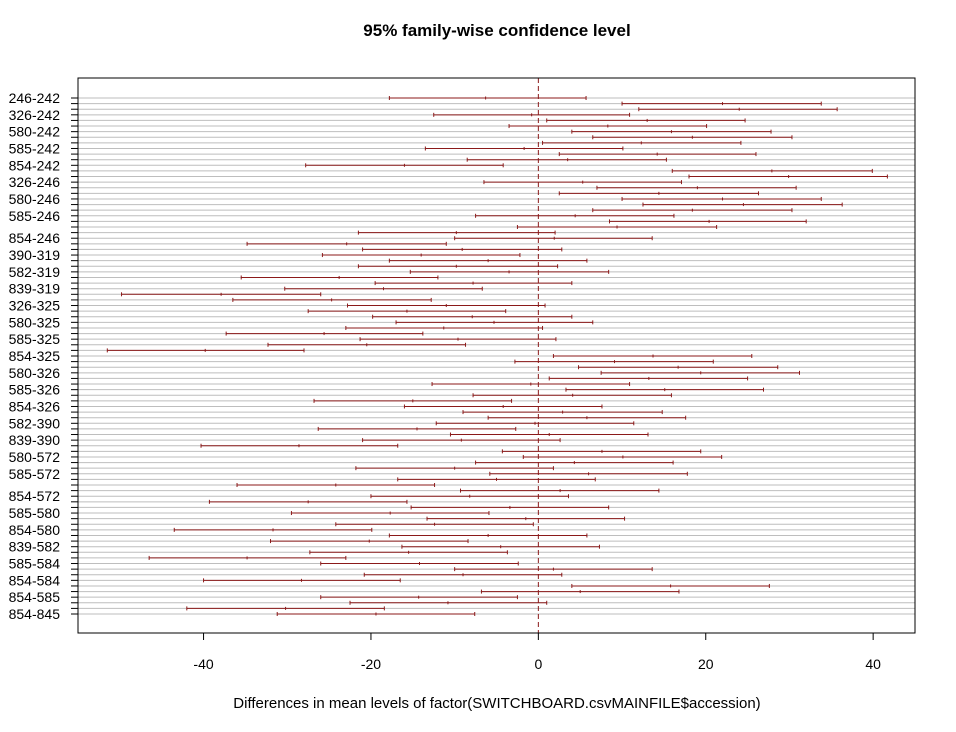 The height and width of the screenshot is (732, 956). Describe the element at coordinates (35, 597) in the screenshot. I see `y-tick-label: 854-585` at that location.